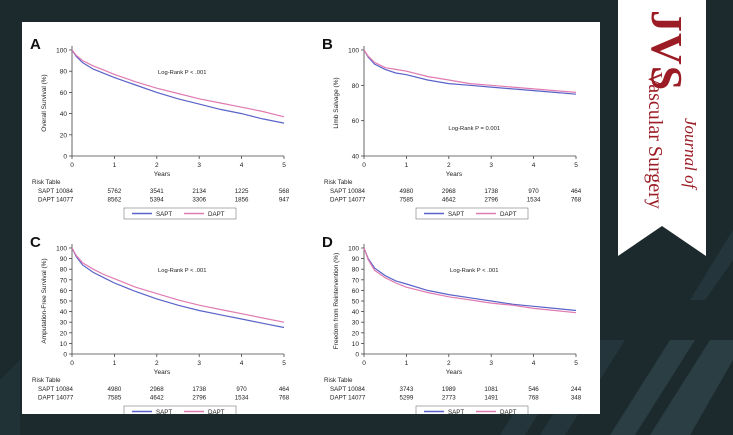  What do you see at coordinates (407, 389) in the screenshot?
I see `risk-value: 3743` at bounding box center [407, 389].